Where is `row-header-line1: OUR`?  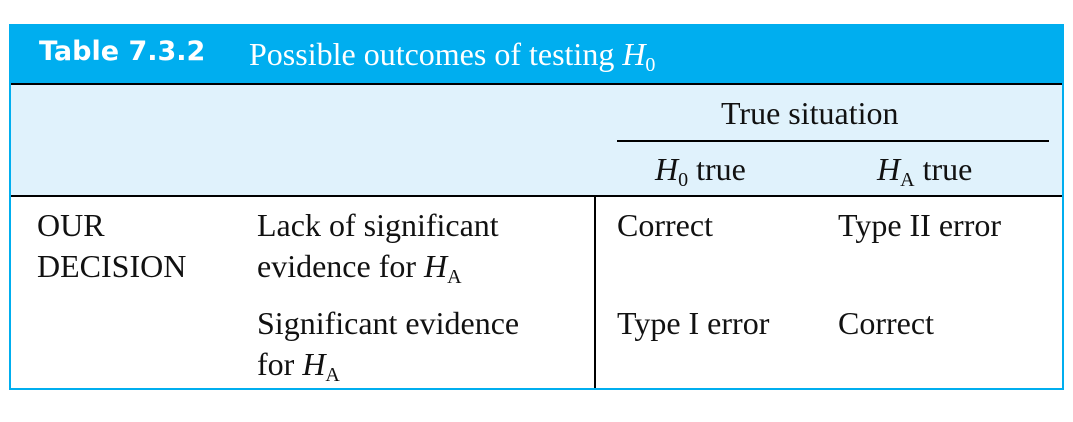
row-header-line1: OUR is located at coordinates (71, 225).